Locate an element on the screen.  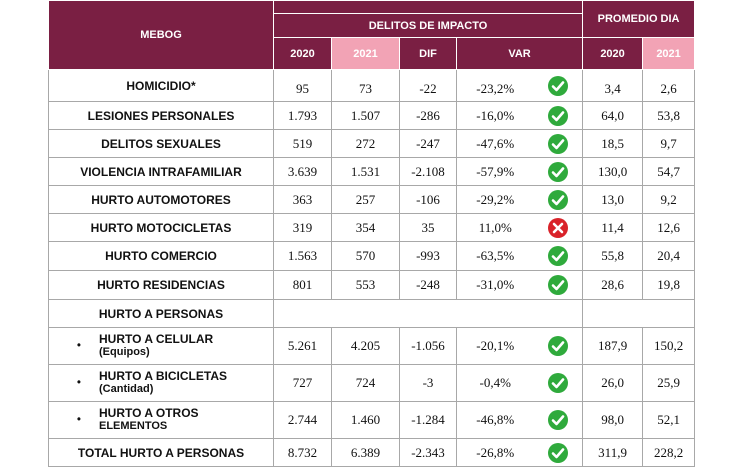
header-promedio-2021: 2021 is located at coordinates (669, 53).